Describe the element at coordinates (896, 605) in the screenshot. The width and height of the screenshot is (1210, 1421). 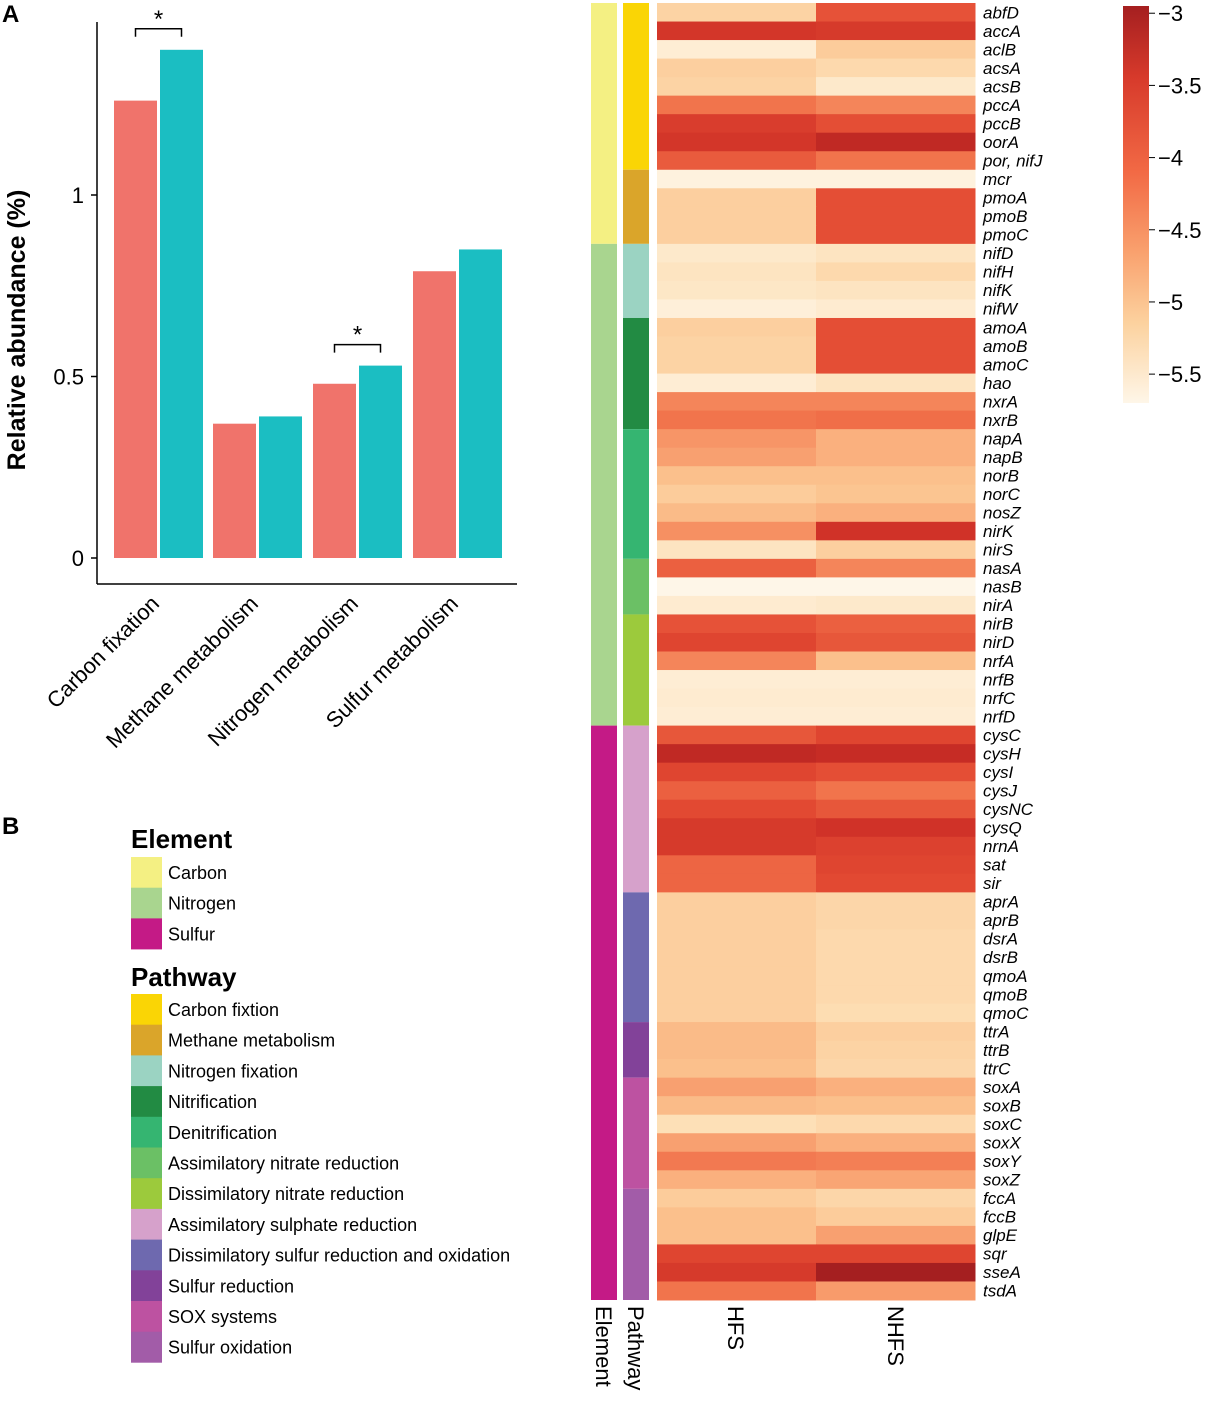
I see `heatmap-cell-nira-nhfs` at that location.